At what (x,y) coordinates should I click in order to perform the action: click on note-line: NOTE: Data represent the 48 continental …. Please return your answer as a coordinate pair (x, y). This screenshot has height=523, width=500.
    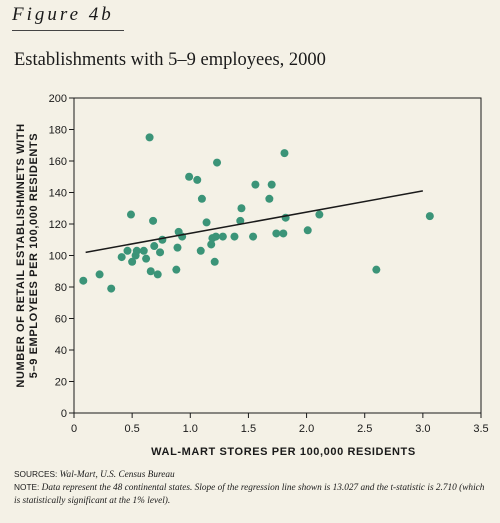
    Looking at the image, I should click on (252, 494).